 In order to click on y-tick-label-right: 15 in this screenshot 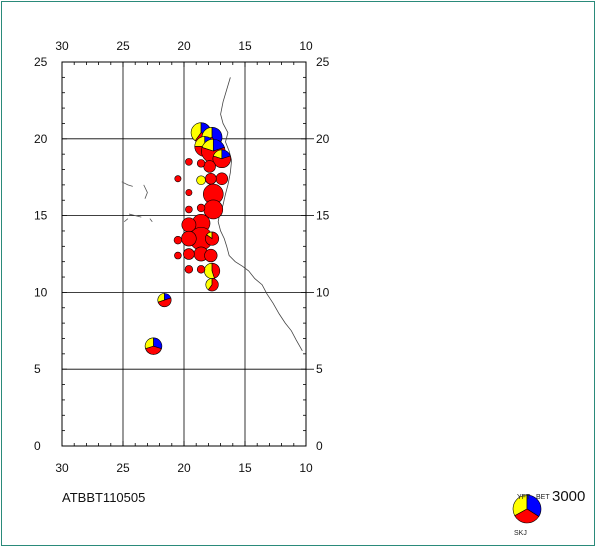, I will do `click(323, 216)`.